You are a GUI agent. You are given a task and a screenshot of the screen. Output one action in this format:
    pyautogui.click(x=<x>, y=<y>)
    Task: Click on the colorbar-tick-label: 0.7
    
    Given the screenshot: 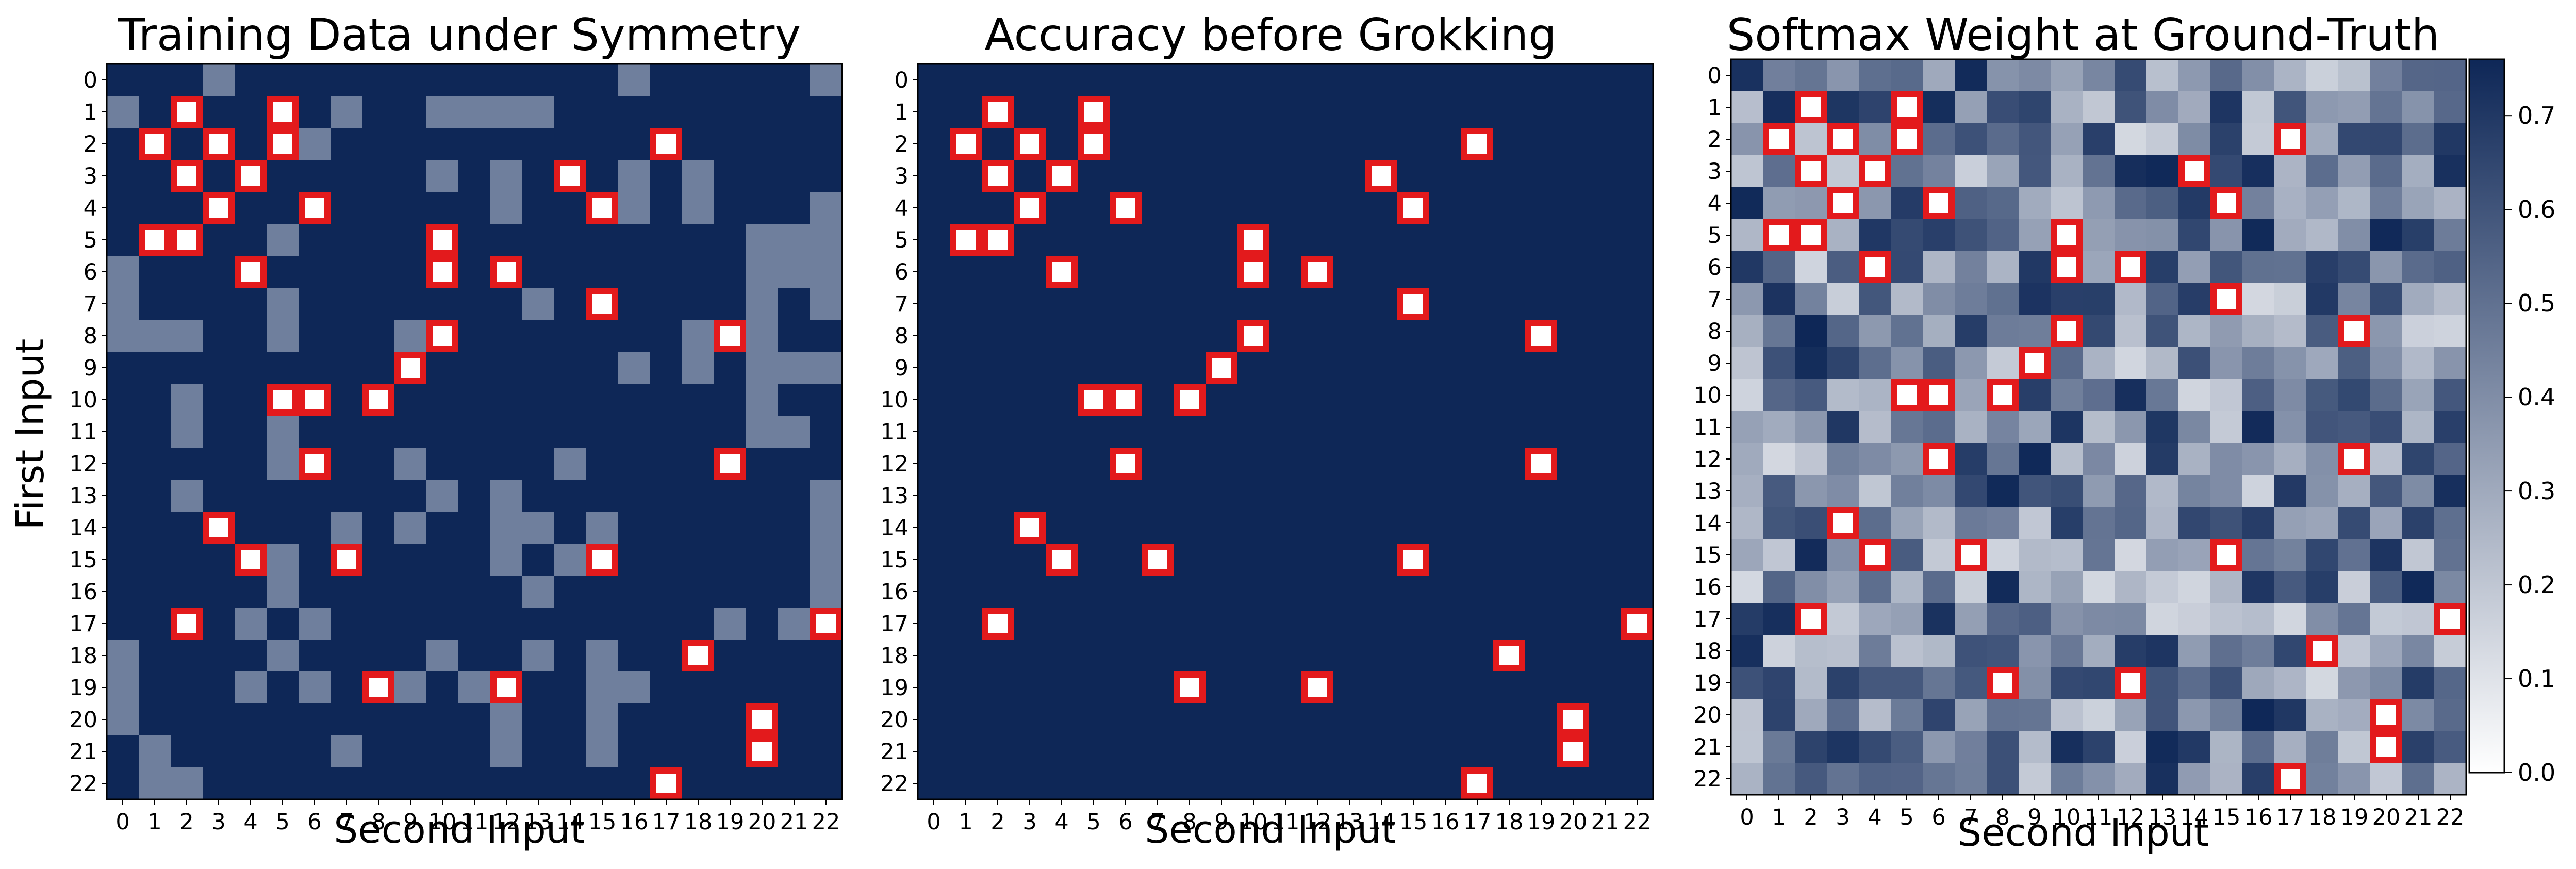 What is the action you would take?
    pyautogui.click(x=2536, y=115)
    